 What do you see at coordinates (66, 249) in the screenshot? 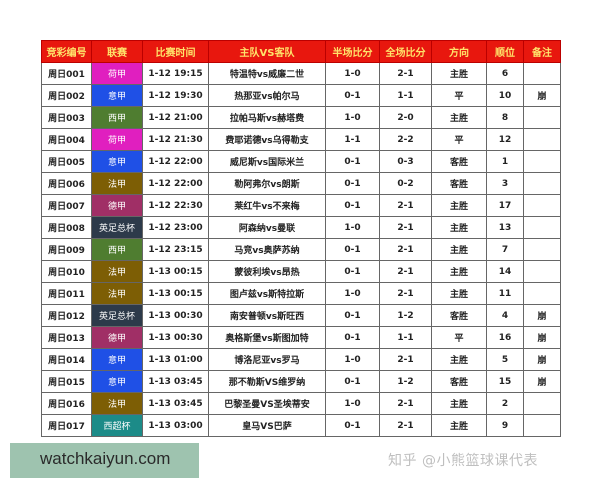
I see `cell-id: 周日009` at bounding box center [66, 249].